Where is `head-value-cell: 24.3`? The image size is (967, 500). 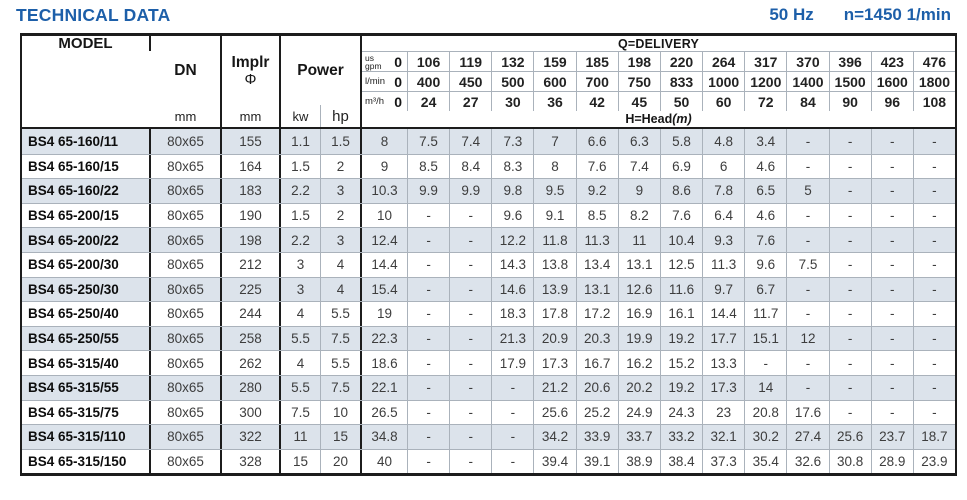 head-value-cell: 24.3 is located at coordinates (680, 412).